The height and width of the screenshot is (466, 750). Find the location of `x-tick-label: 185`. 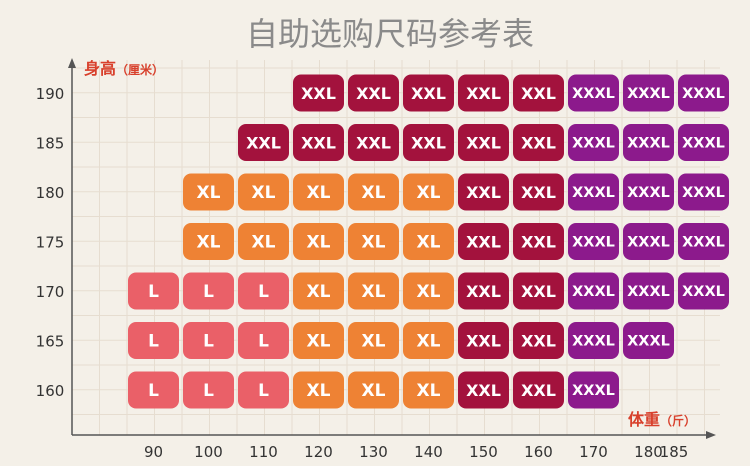

x-tick-label: 185 is located at coordinates (674, 452).